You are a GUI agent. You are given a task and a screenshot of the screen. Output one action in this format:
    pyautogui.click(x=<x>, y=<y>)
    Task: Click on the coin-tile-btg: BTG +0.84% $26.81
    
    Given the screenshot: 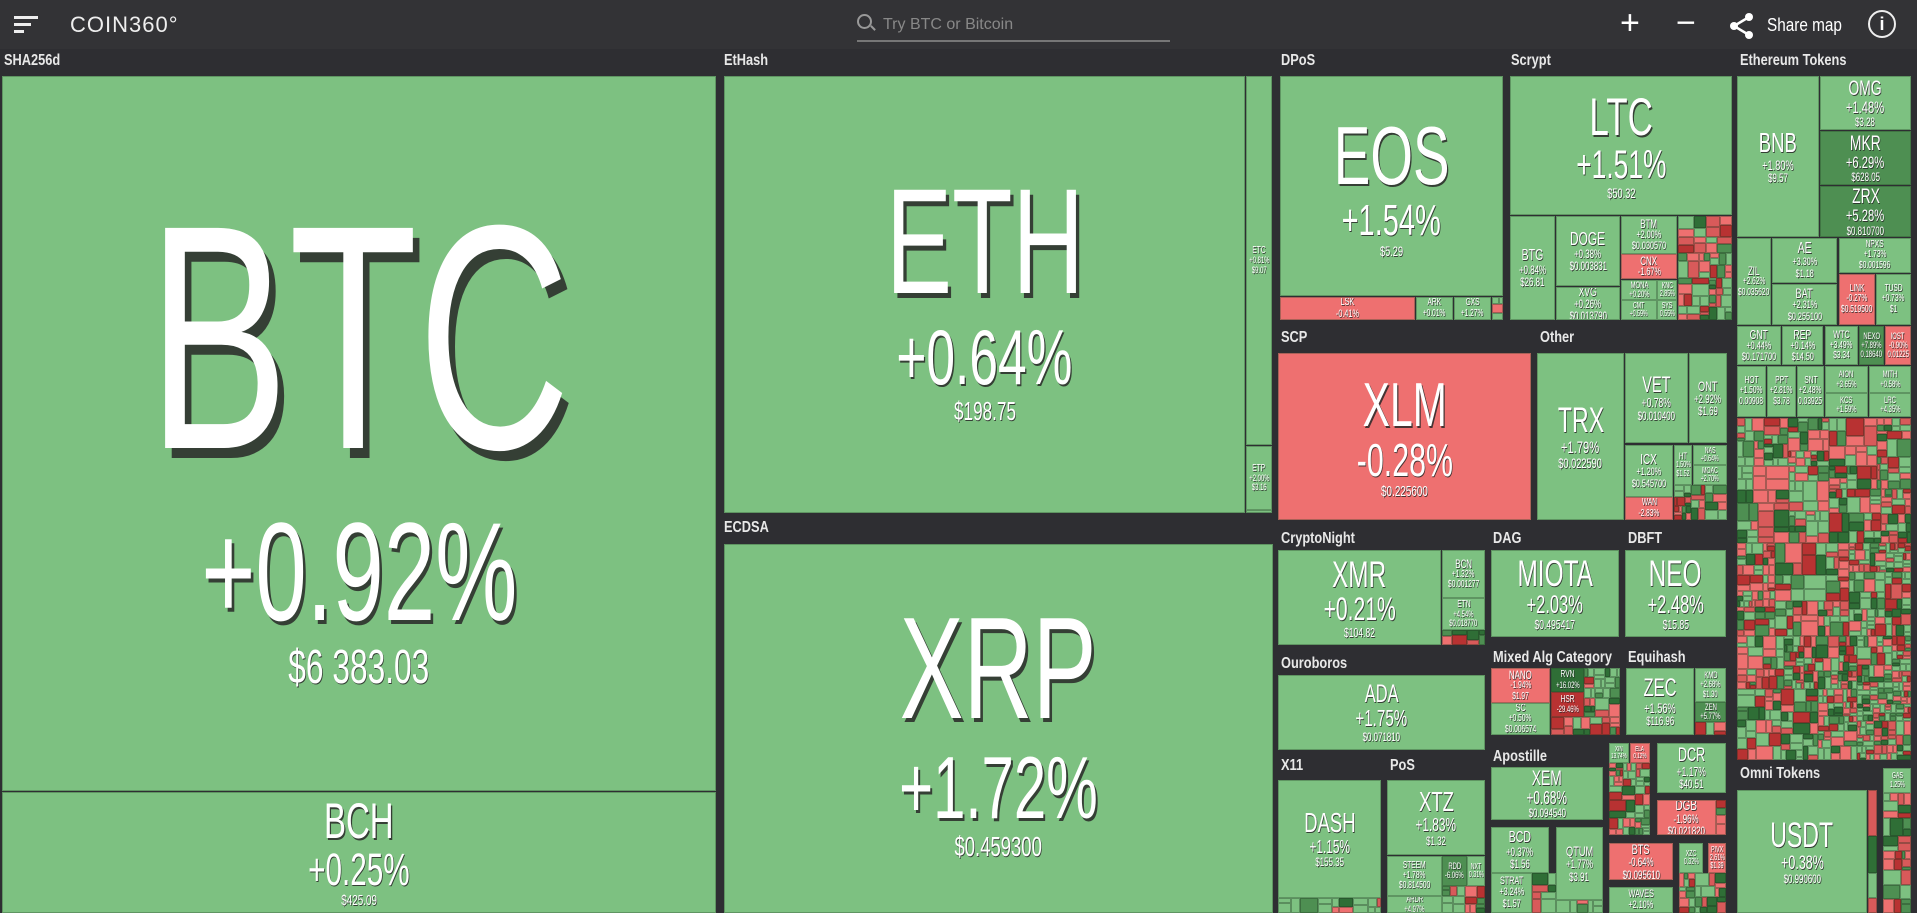 What is the action you would take?
    pyautogui.click(x=1532, y=268)
    